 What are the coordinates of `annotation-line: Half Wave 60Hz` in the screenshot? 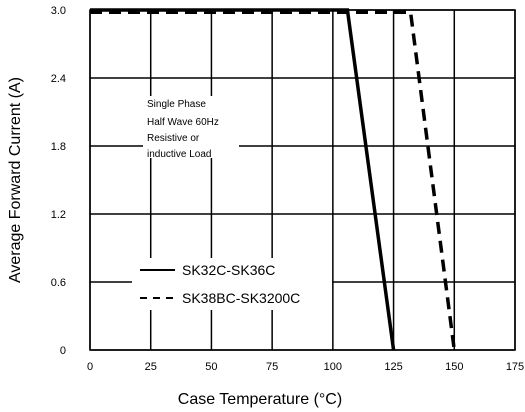 It's located at (183, 122).